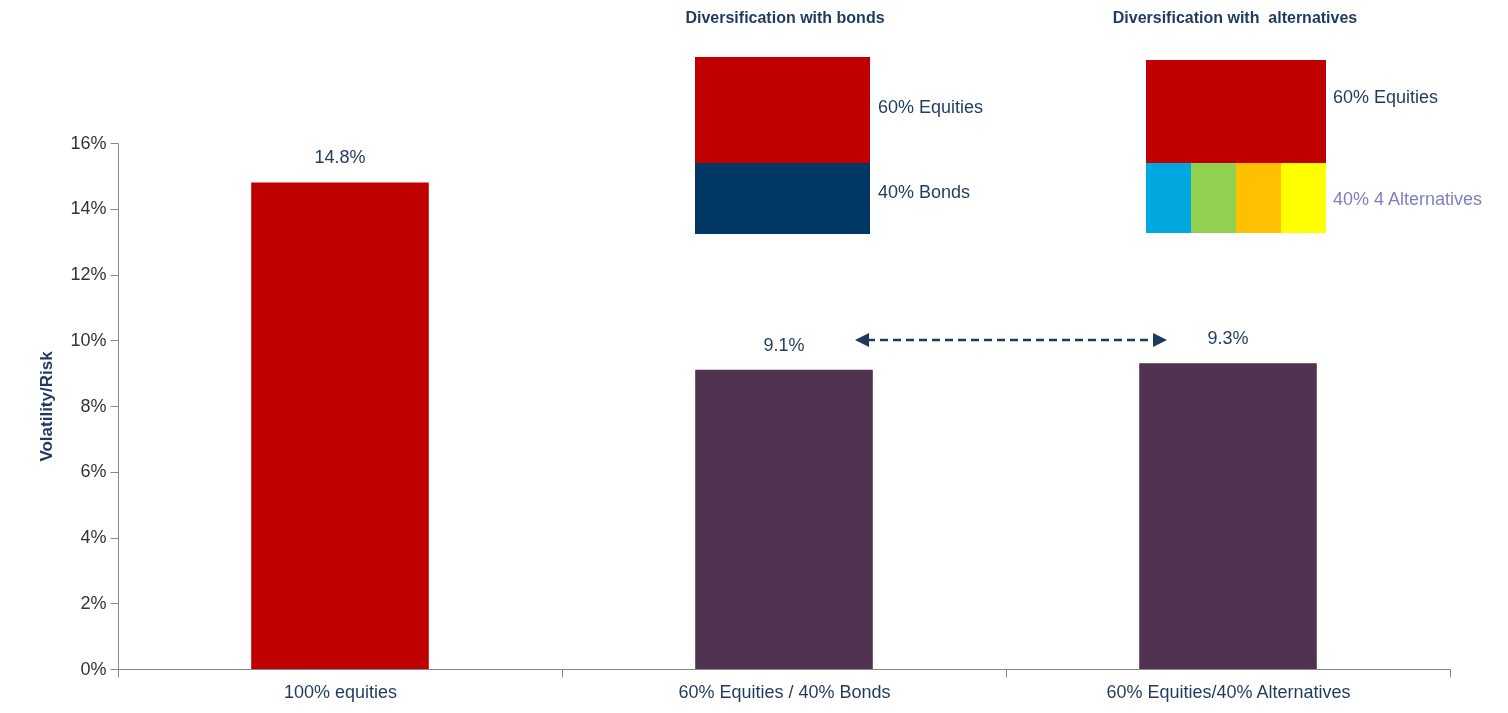 The height and width of the screenshot is (713, 1508). I want to click on y-tick-label: 0%, so click(93, 668).